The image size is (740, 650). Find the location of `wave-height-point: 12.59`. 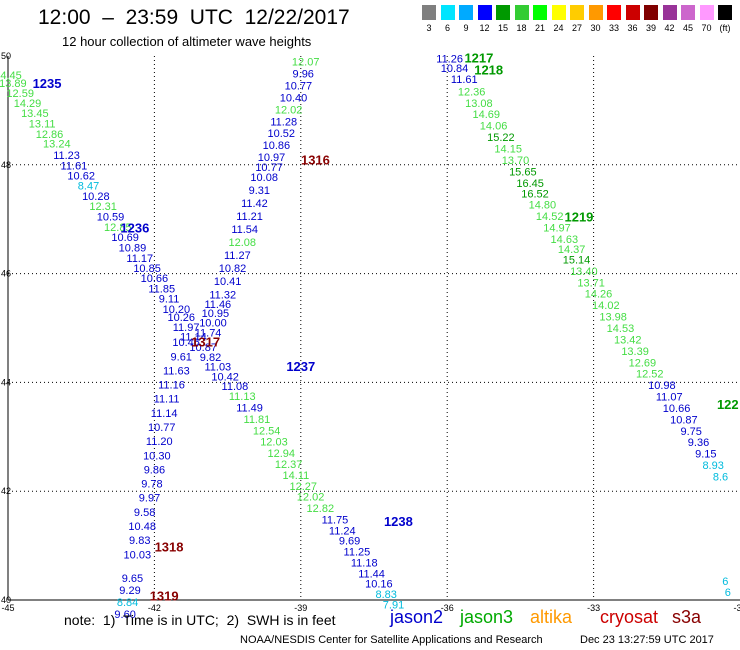

wave-height-point: 12.59 is located at coordinates (20, 94).